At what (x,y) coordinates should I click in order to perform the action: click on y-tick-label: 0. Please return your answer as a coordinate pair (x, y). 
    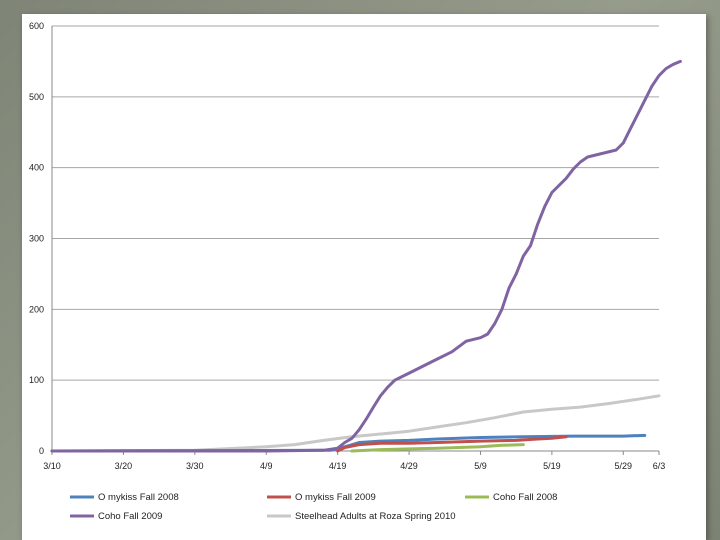
    Looking at the image, I should click on (41, 451).